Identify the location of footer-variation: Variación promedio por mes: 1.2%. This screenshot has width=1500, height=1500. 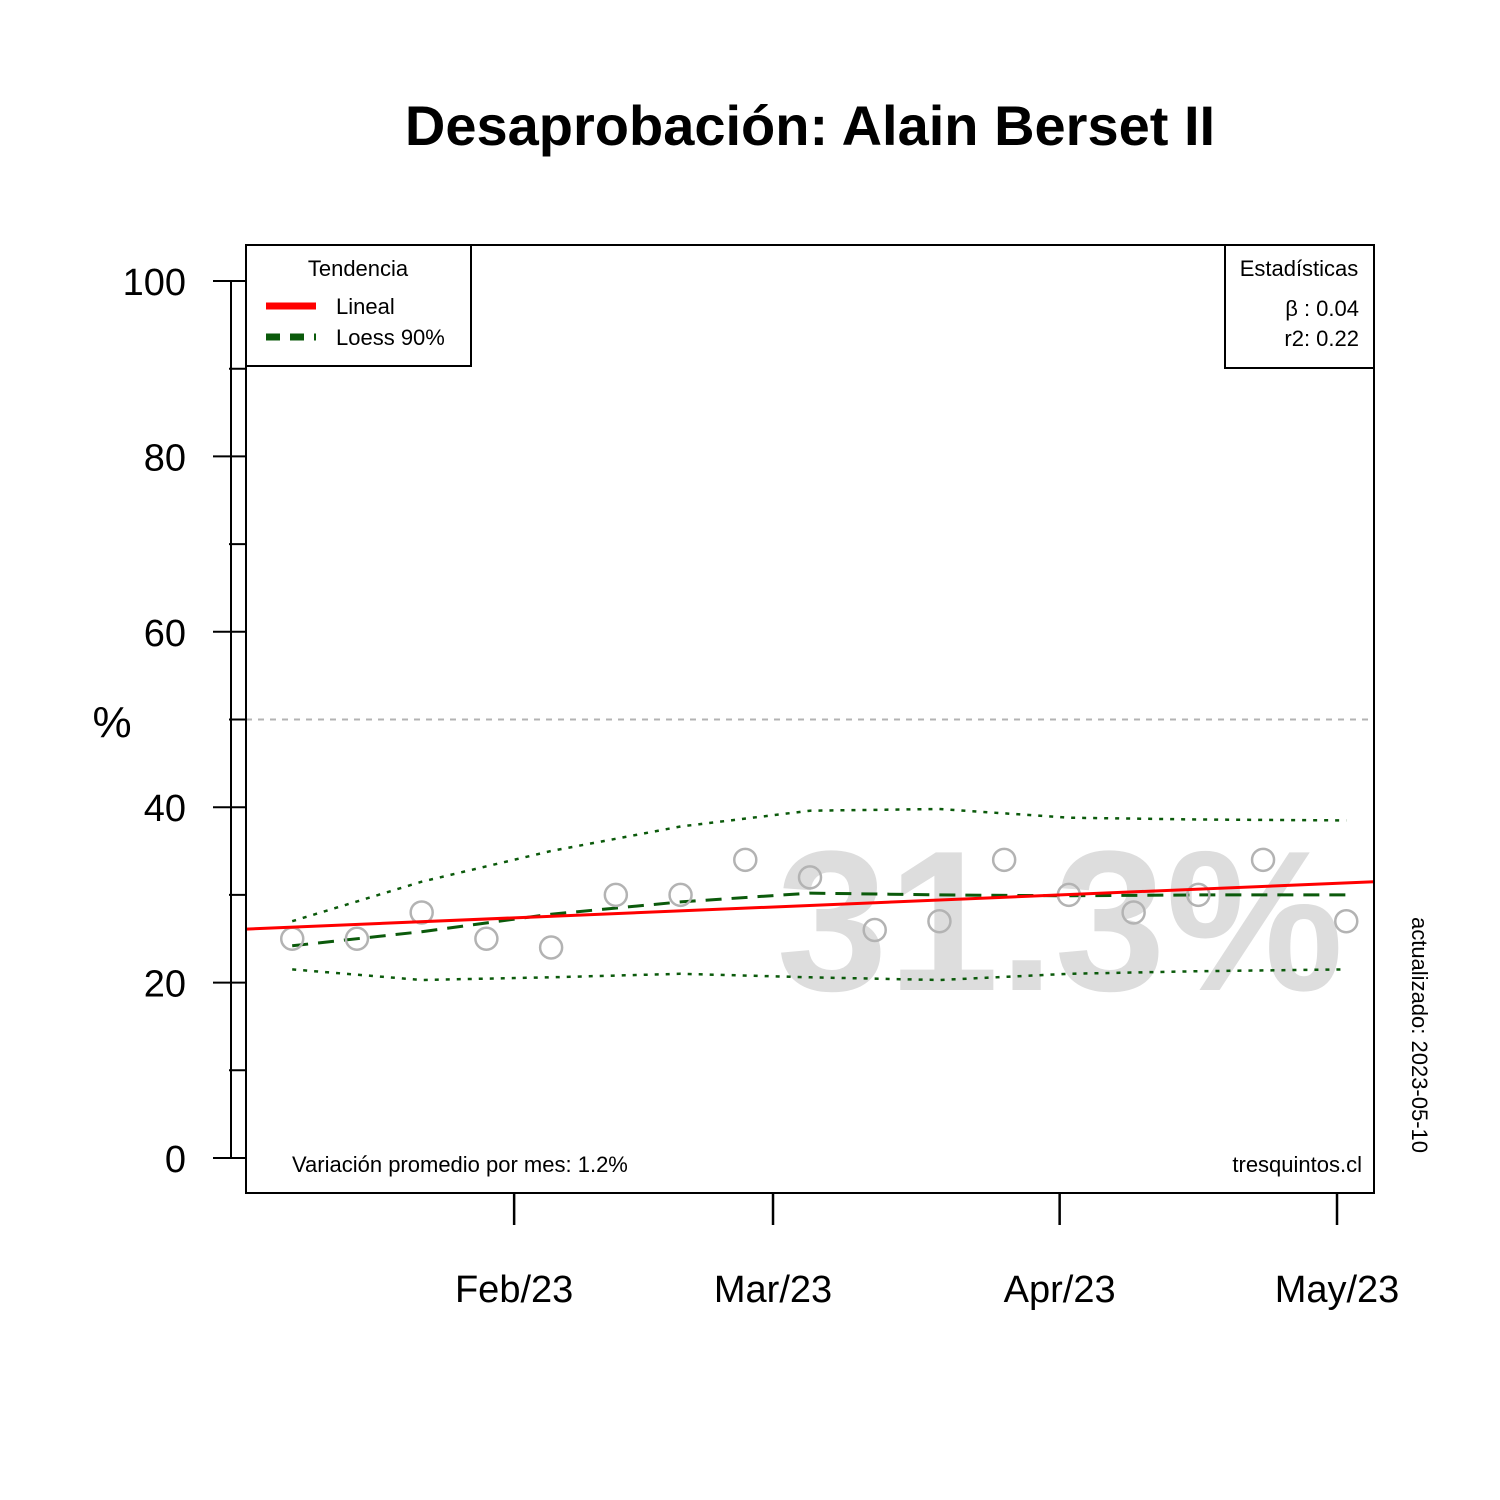
(460, 1164).